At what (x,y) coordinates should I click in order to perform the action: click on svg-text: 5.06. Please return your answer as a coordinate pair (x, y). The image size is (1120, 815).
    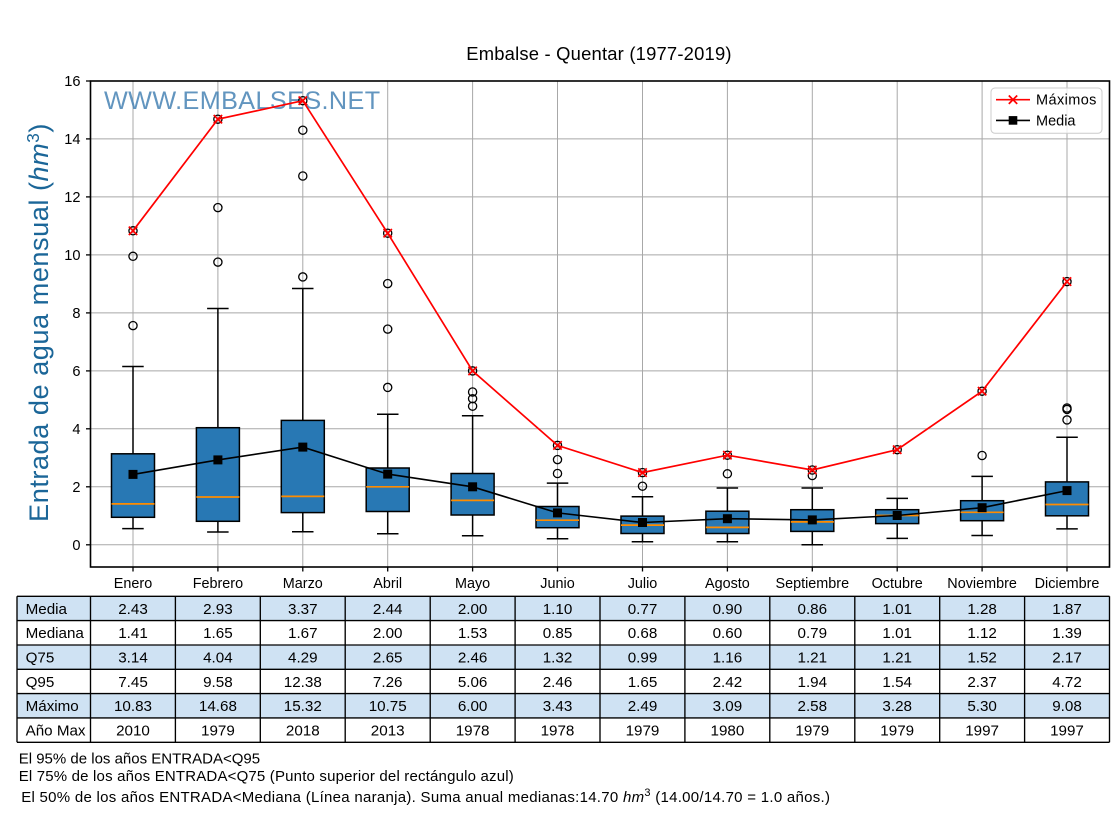
    Looking at the image, I should click on (473, 682).